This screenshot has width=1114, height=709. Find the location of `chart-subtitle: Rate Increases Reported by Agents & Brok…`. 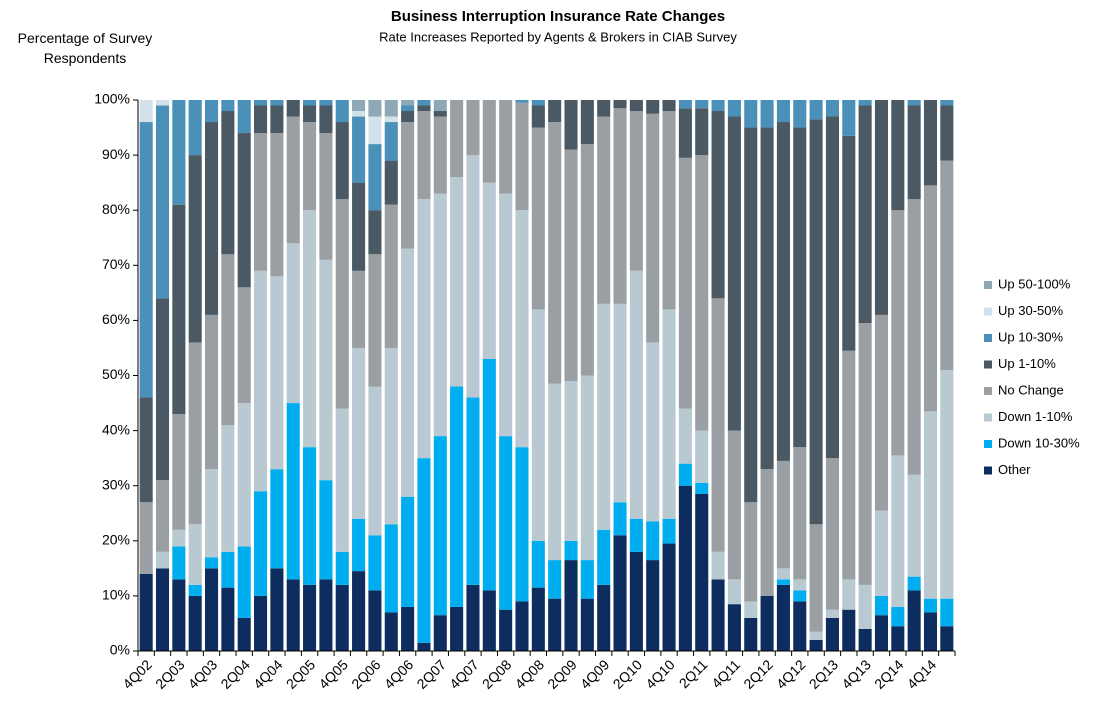

chart-subtitle: Rate Increases Reported by Agents & Brok… is located at coordinates (558, 36).